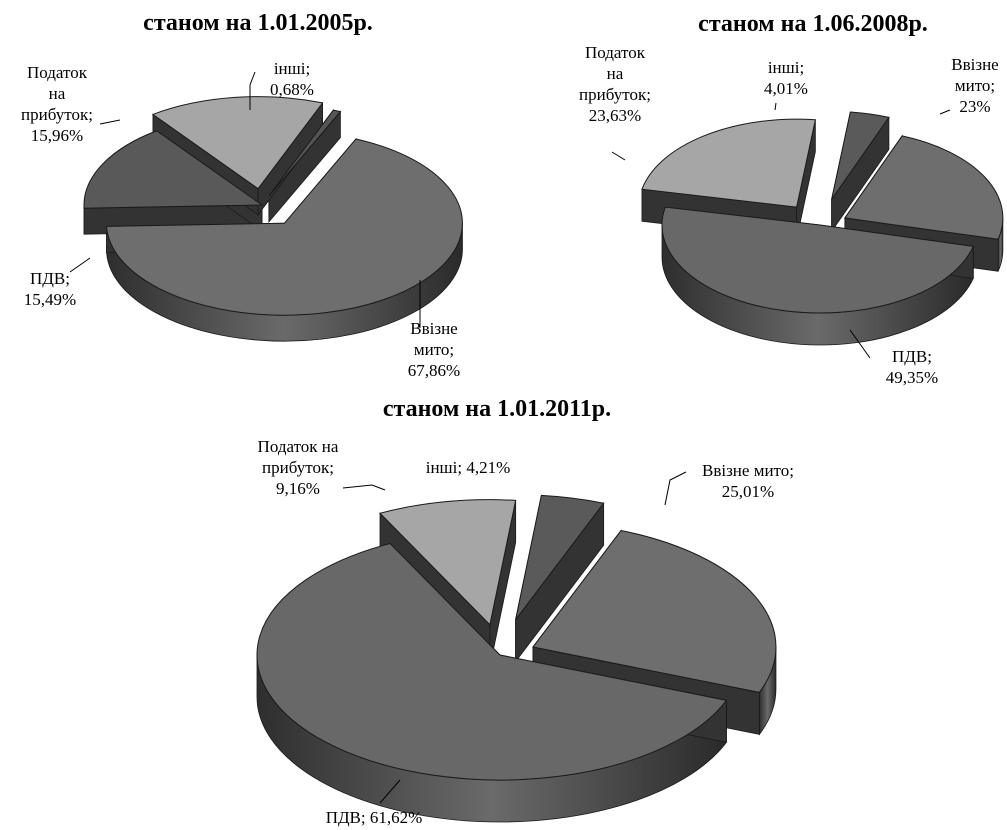 Image resolution: width=1007 pixels, height=830 pixels. I want to click on data-label-line: інші; 4,21%, so click(468, 467).